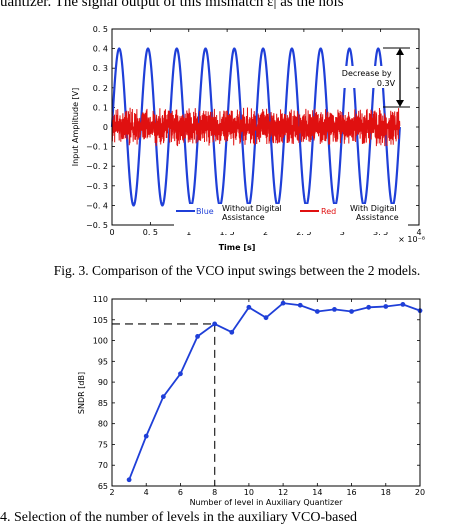 The image size is (474, 526). I want to click on fig3-y-tick-label: −0. 1, so click(97, 147).